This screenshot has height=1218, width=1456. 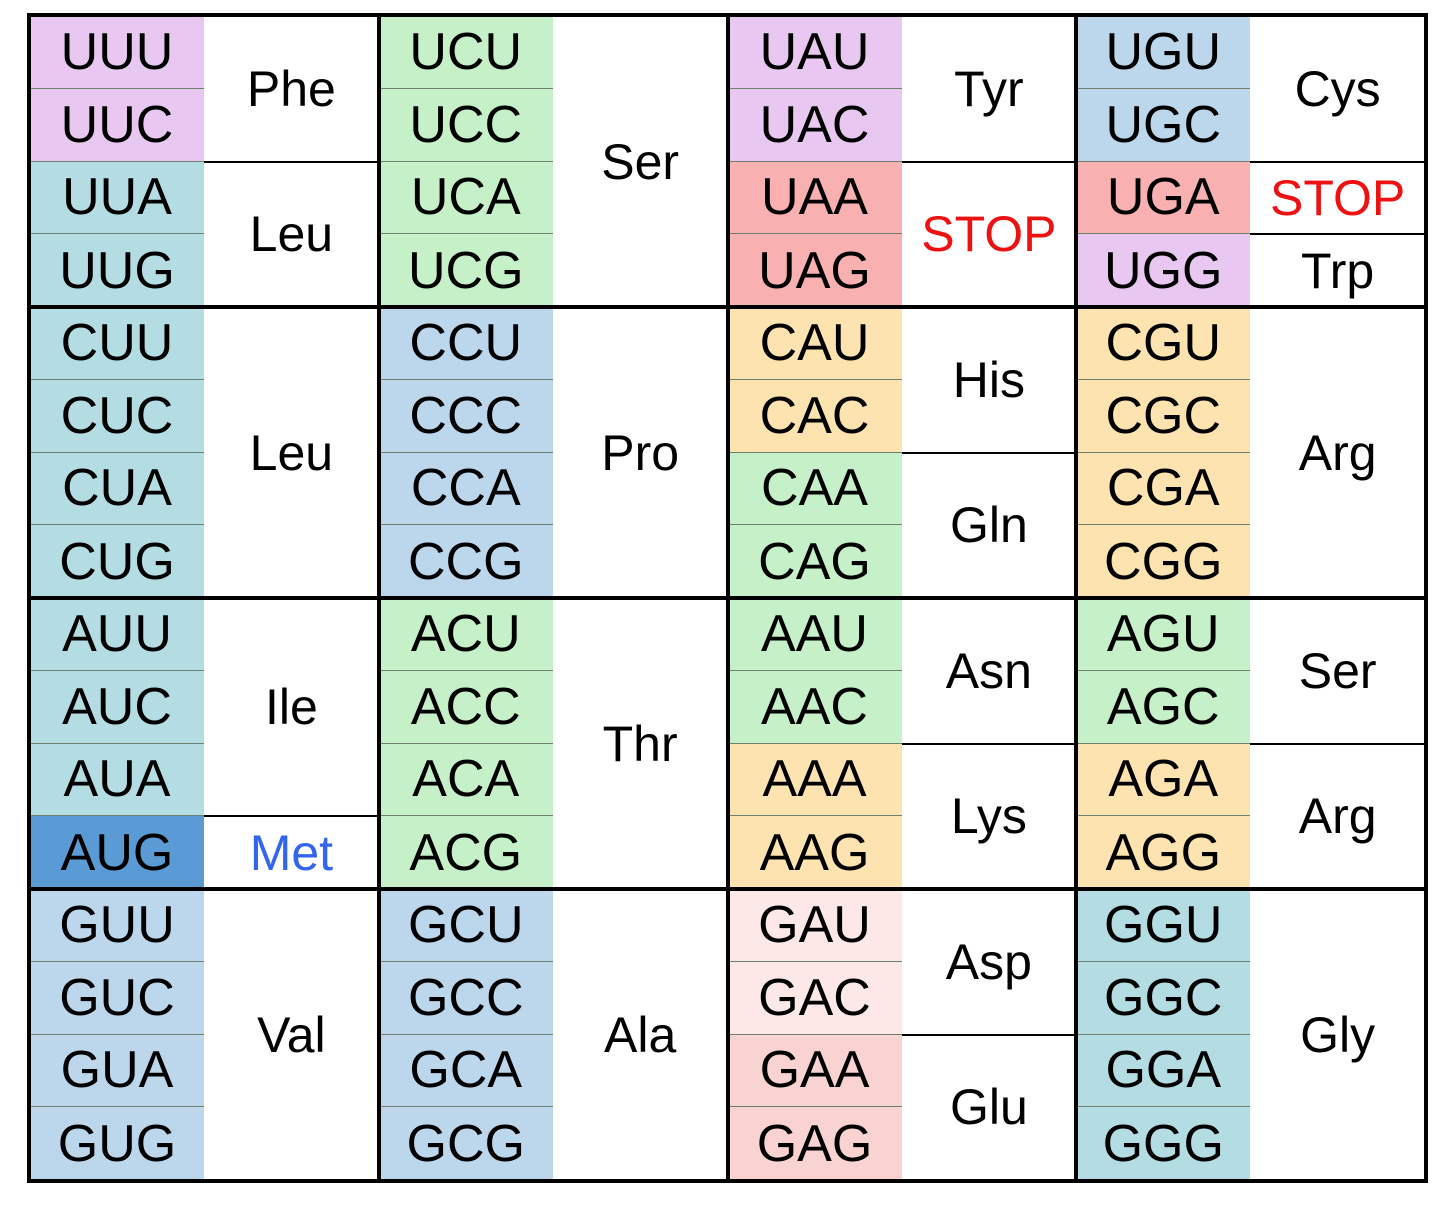 What do you see at coordinates (814, 634) in the screenshot?
I see `codon-cell: AAU` at bounding box center [814, 634].